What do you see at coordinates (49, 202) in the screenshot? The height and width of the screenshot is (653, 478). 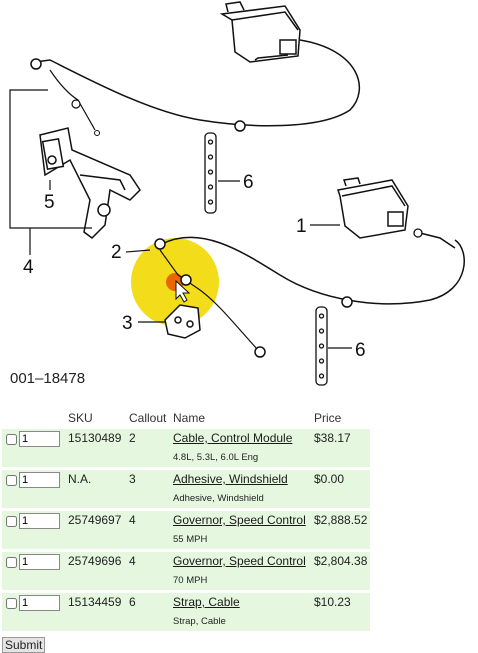 I see `callout-5: 5` at bounding box center [49, 202].